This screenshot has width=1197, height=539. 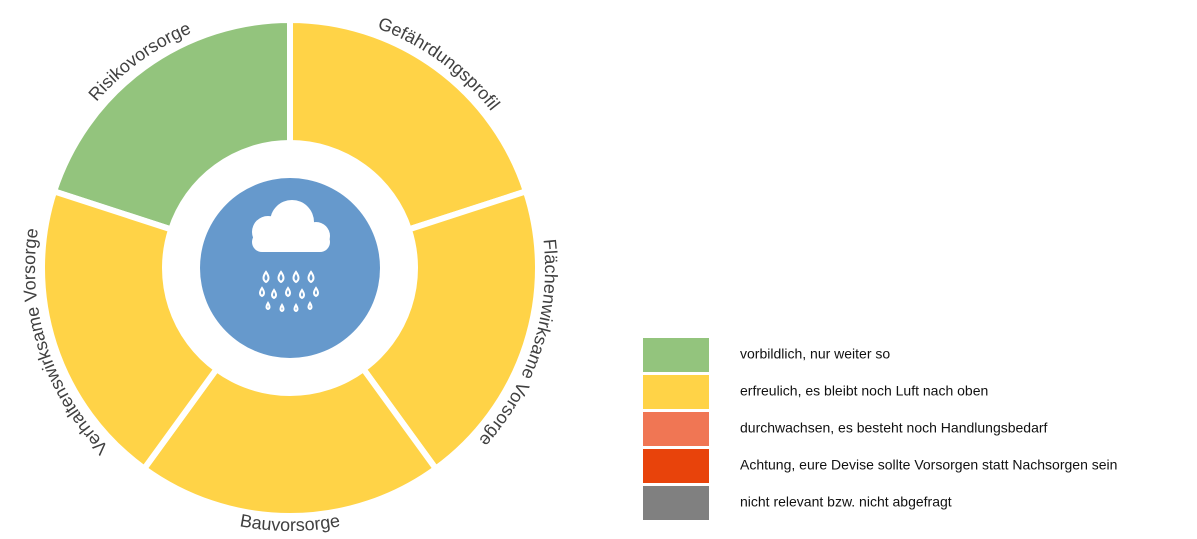 I want to click on cloud, so click(x=291, y=226).